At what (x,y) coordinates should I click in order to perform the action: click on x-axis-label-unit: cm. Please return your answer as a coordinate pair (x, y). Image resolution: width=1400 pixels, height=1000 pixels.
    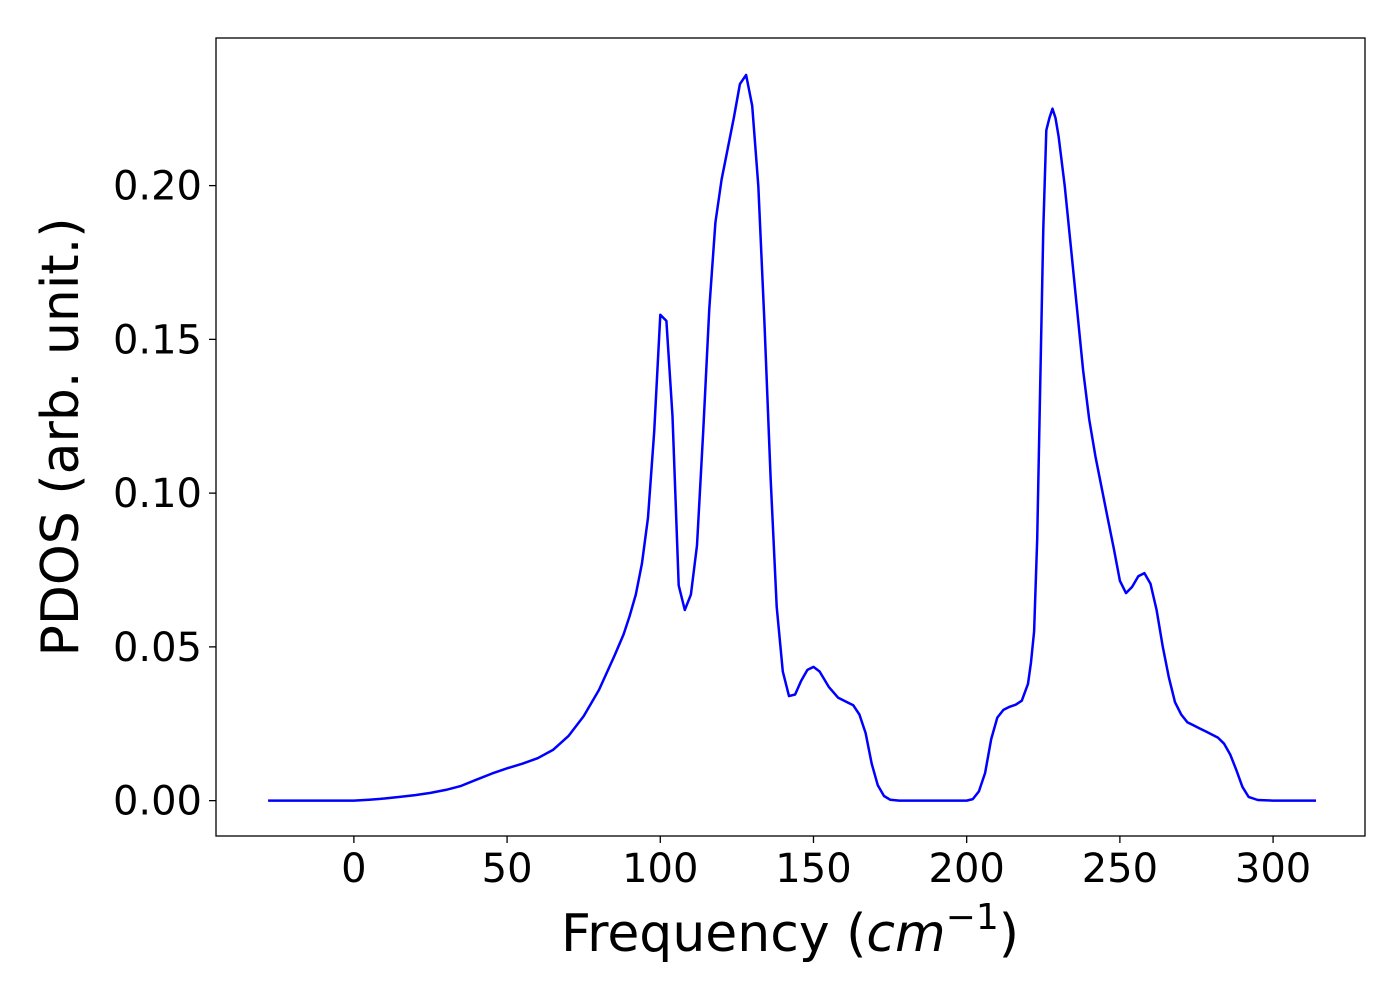
    Looking at the image, I should click on (905, 934).